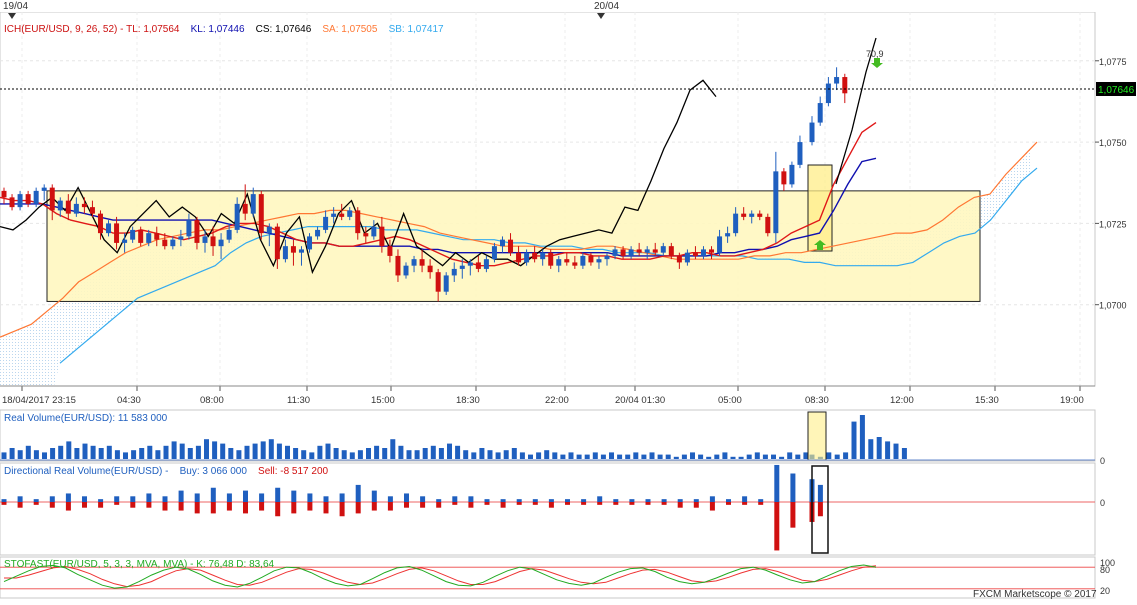 This screenshot has width=1137, height=605. Describe the element at coordinates (86, 471) in the screenshot. I see `directional-label: Directional Real Volume(EUR/USD) -` at that location.